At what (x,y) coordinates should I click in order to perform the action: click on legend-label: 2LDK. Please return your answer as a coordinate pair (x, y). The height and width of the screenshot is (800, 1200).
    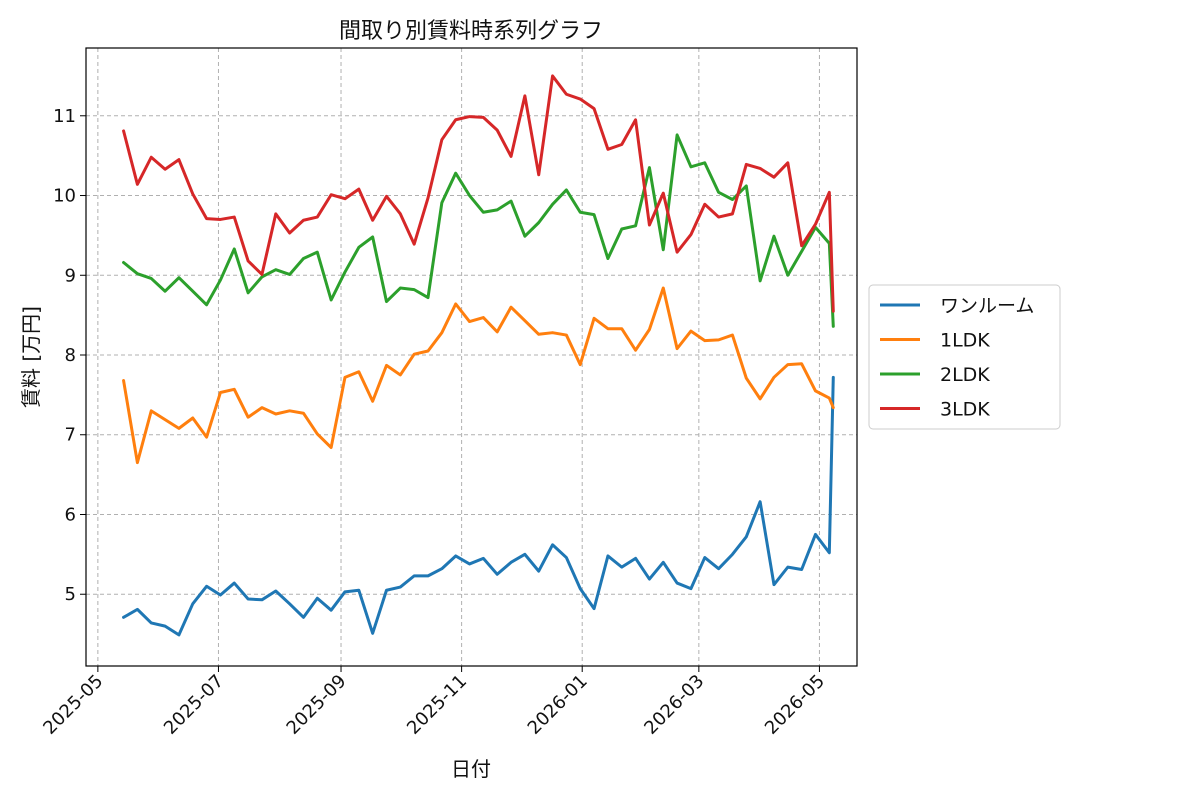
    Looking at the image, I should click on (965, 375).